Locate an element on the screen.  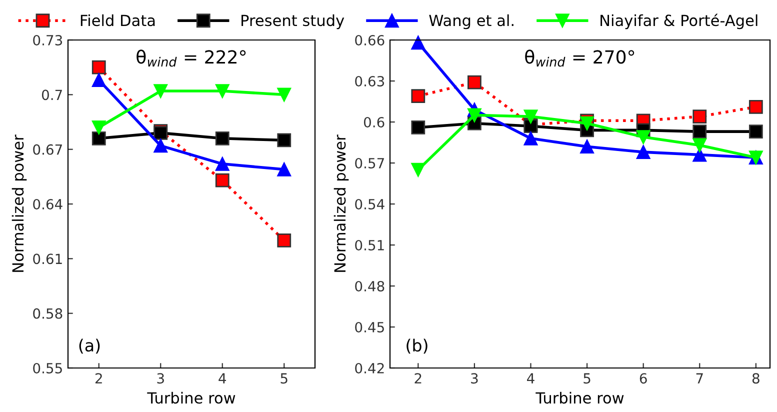
annotation: θ$_{wind}$ = 270° is located at coordinates (579, 58).